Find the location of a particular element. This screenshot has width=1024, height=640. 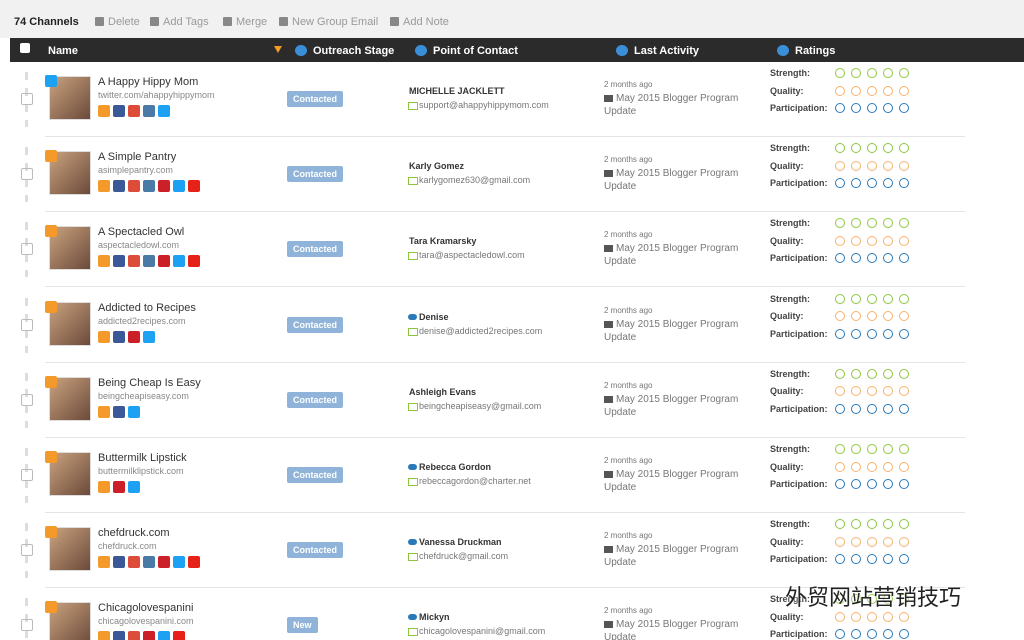

toolbar-action: Merge is located at coordinates (252, 22).